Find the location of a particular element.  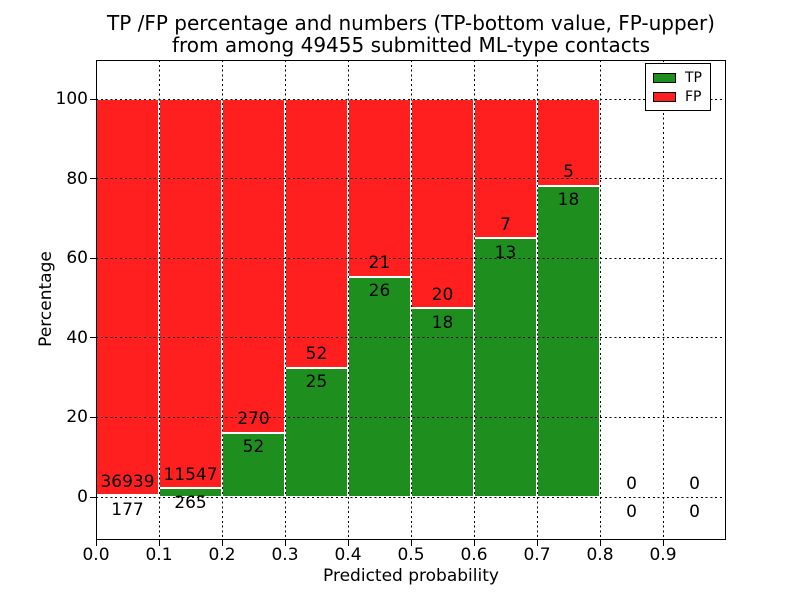

fp-color-swatch is located at coordinates (664, 96).